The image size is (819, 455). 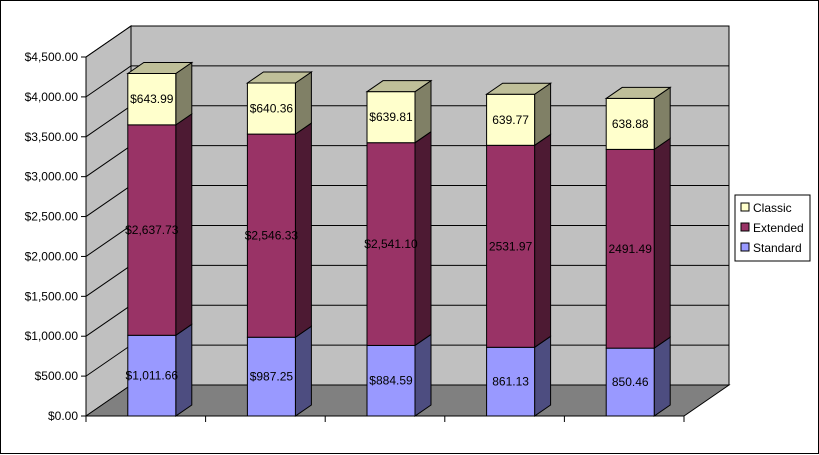 I want to click on y-tick-label: $2,000.00, so click(x=52, y=256).